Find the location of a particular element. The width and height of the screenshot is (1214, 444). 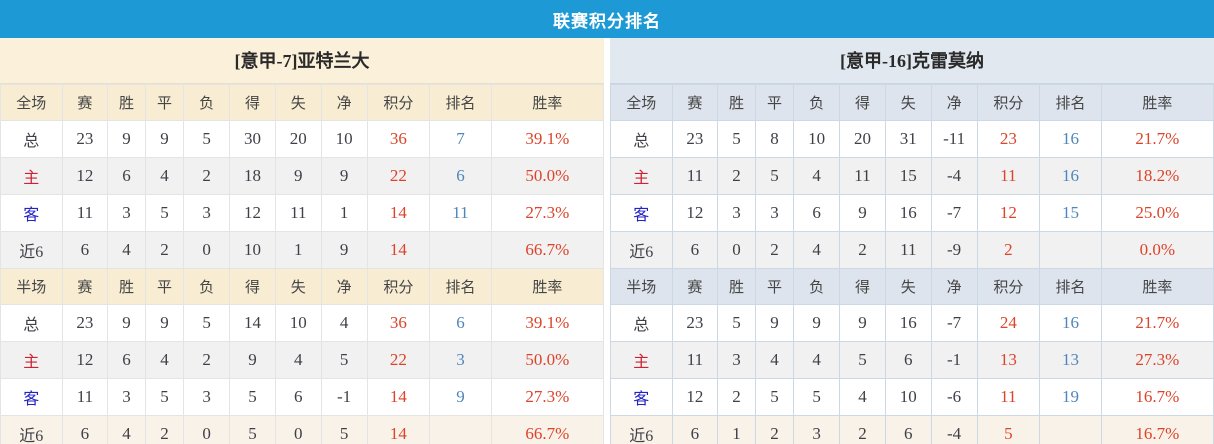

page-title: 联赛积分排名 is located at coordinates (607, 21).